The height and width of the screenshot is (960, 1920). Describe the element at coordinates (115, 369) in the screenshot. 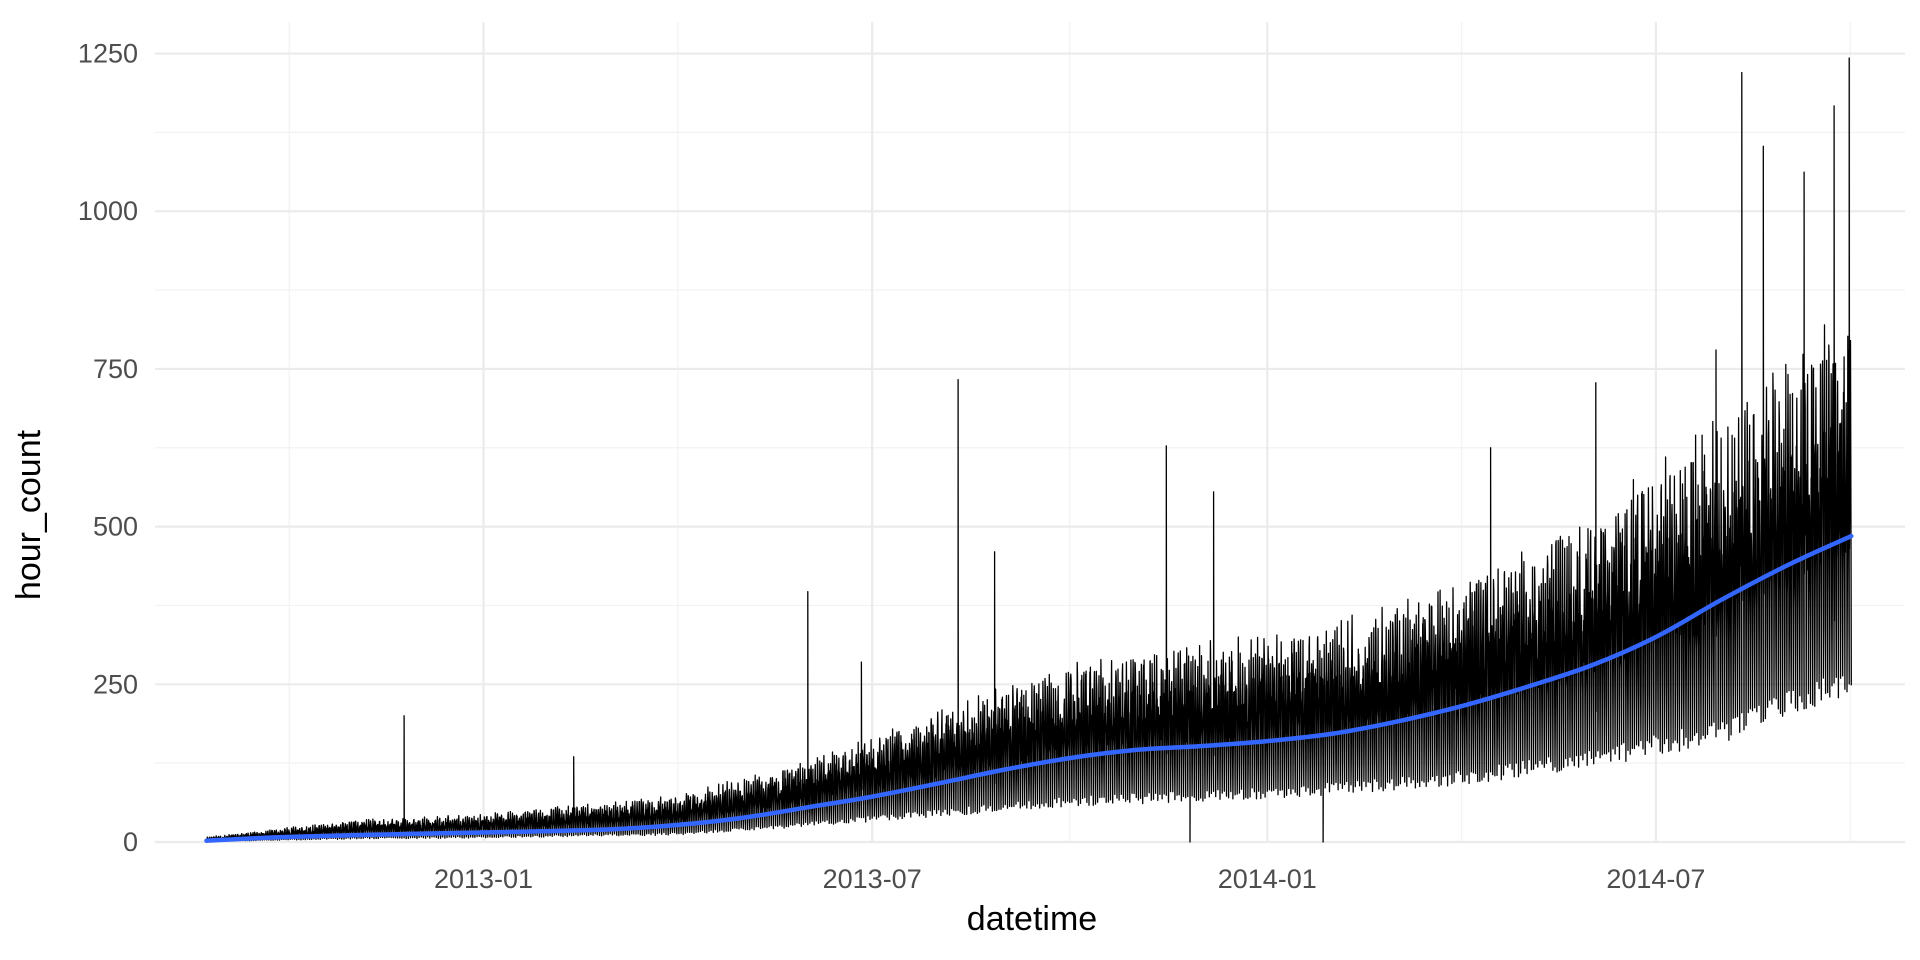

I see `y-tick-label: 750` at that location.